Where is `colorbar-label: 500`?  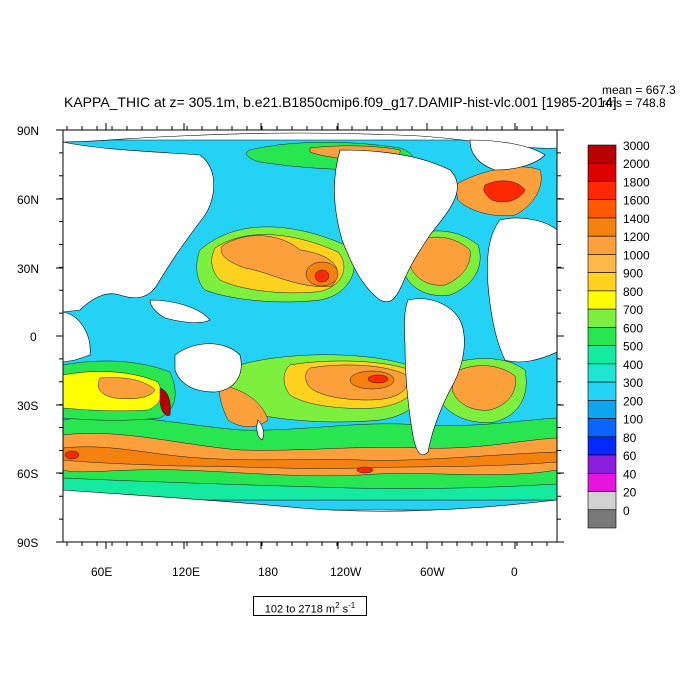 colorbar-label: 500 is located at coordinates (633, 347).